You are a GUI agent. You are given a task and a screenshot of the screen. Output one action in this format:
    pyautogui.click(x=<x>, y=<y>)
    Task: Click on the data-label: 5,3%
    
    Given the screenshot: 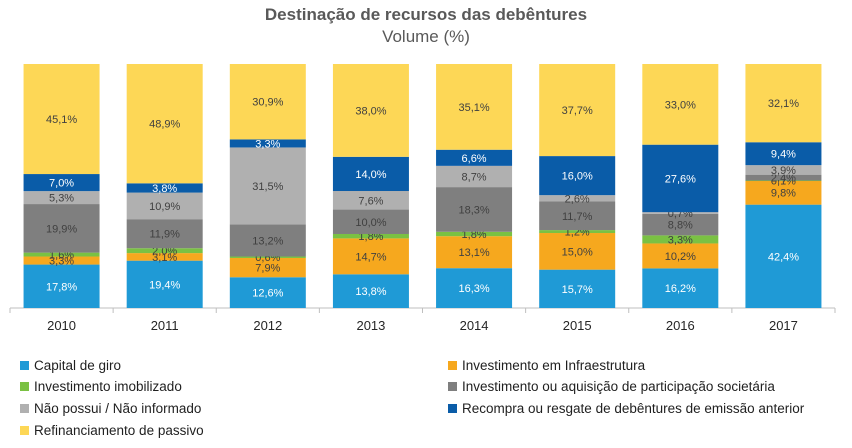 What is the action you would take?
    pyautogui.click(x=61, y=199)
    